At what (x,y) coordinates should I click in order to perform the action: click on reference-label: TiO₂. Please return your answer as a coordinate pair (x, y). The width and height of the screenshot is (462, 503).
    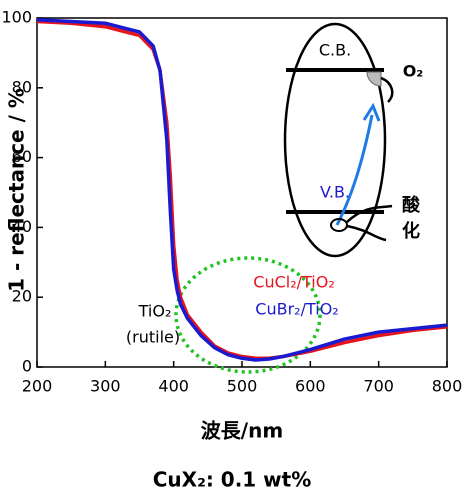
    Looking at the image, I should click on (155, 311).